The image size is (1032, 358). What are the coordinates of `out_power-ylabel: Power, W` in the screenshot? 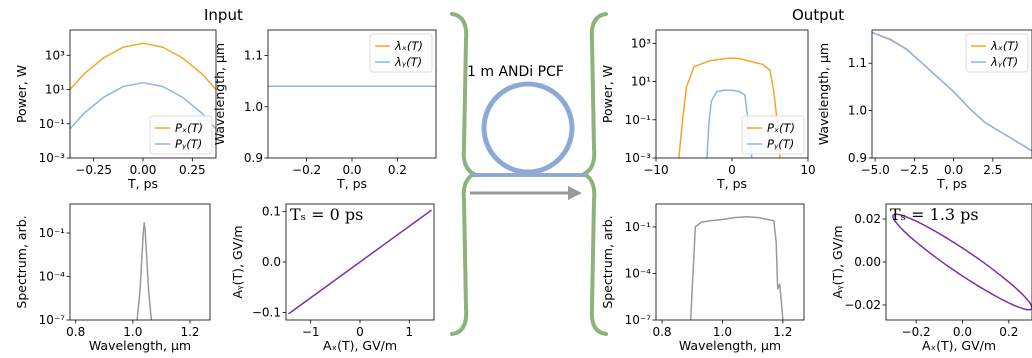 It's located at (607, 94).